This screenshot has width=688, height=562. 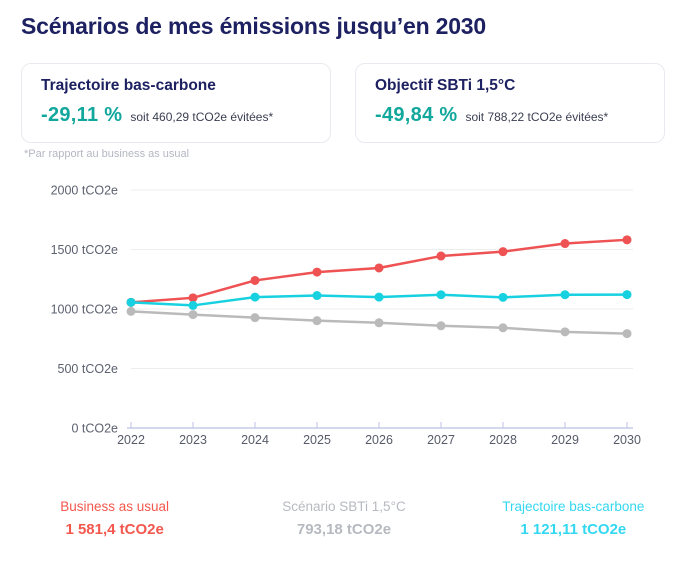 I want to click on legend-value: 1 121,11 tCO2e, so click(x=573, y=529).